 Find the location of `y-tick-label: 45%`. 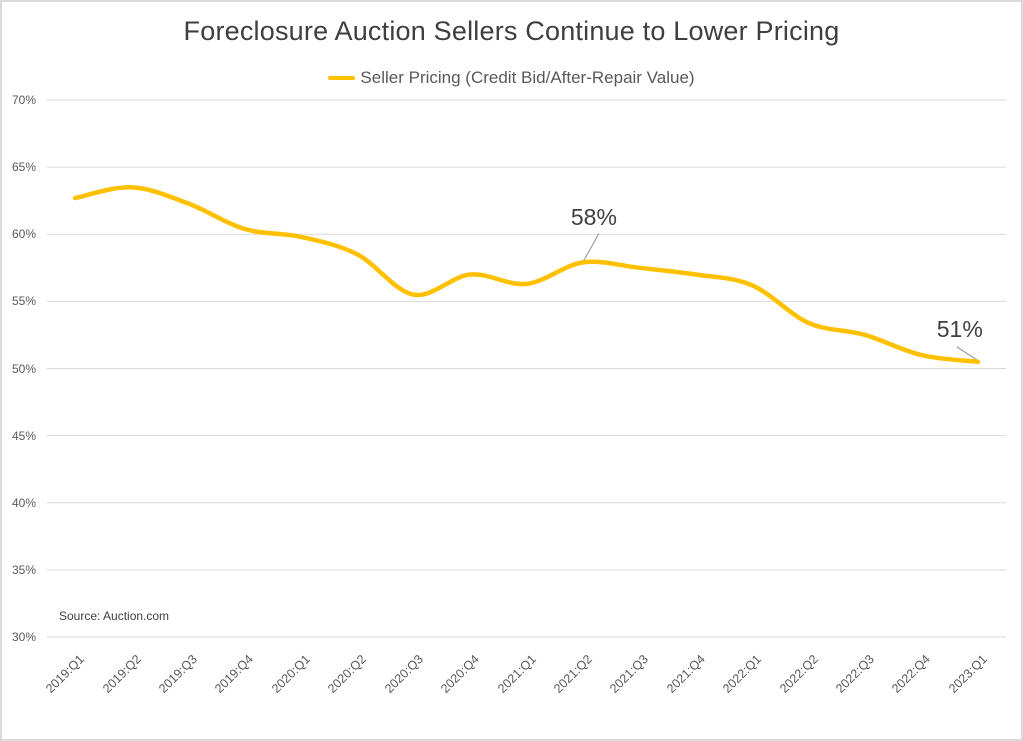

y-tick-label: 45% is located at coordinates (23, 435).